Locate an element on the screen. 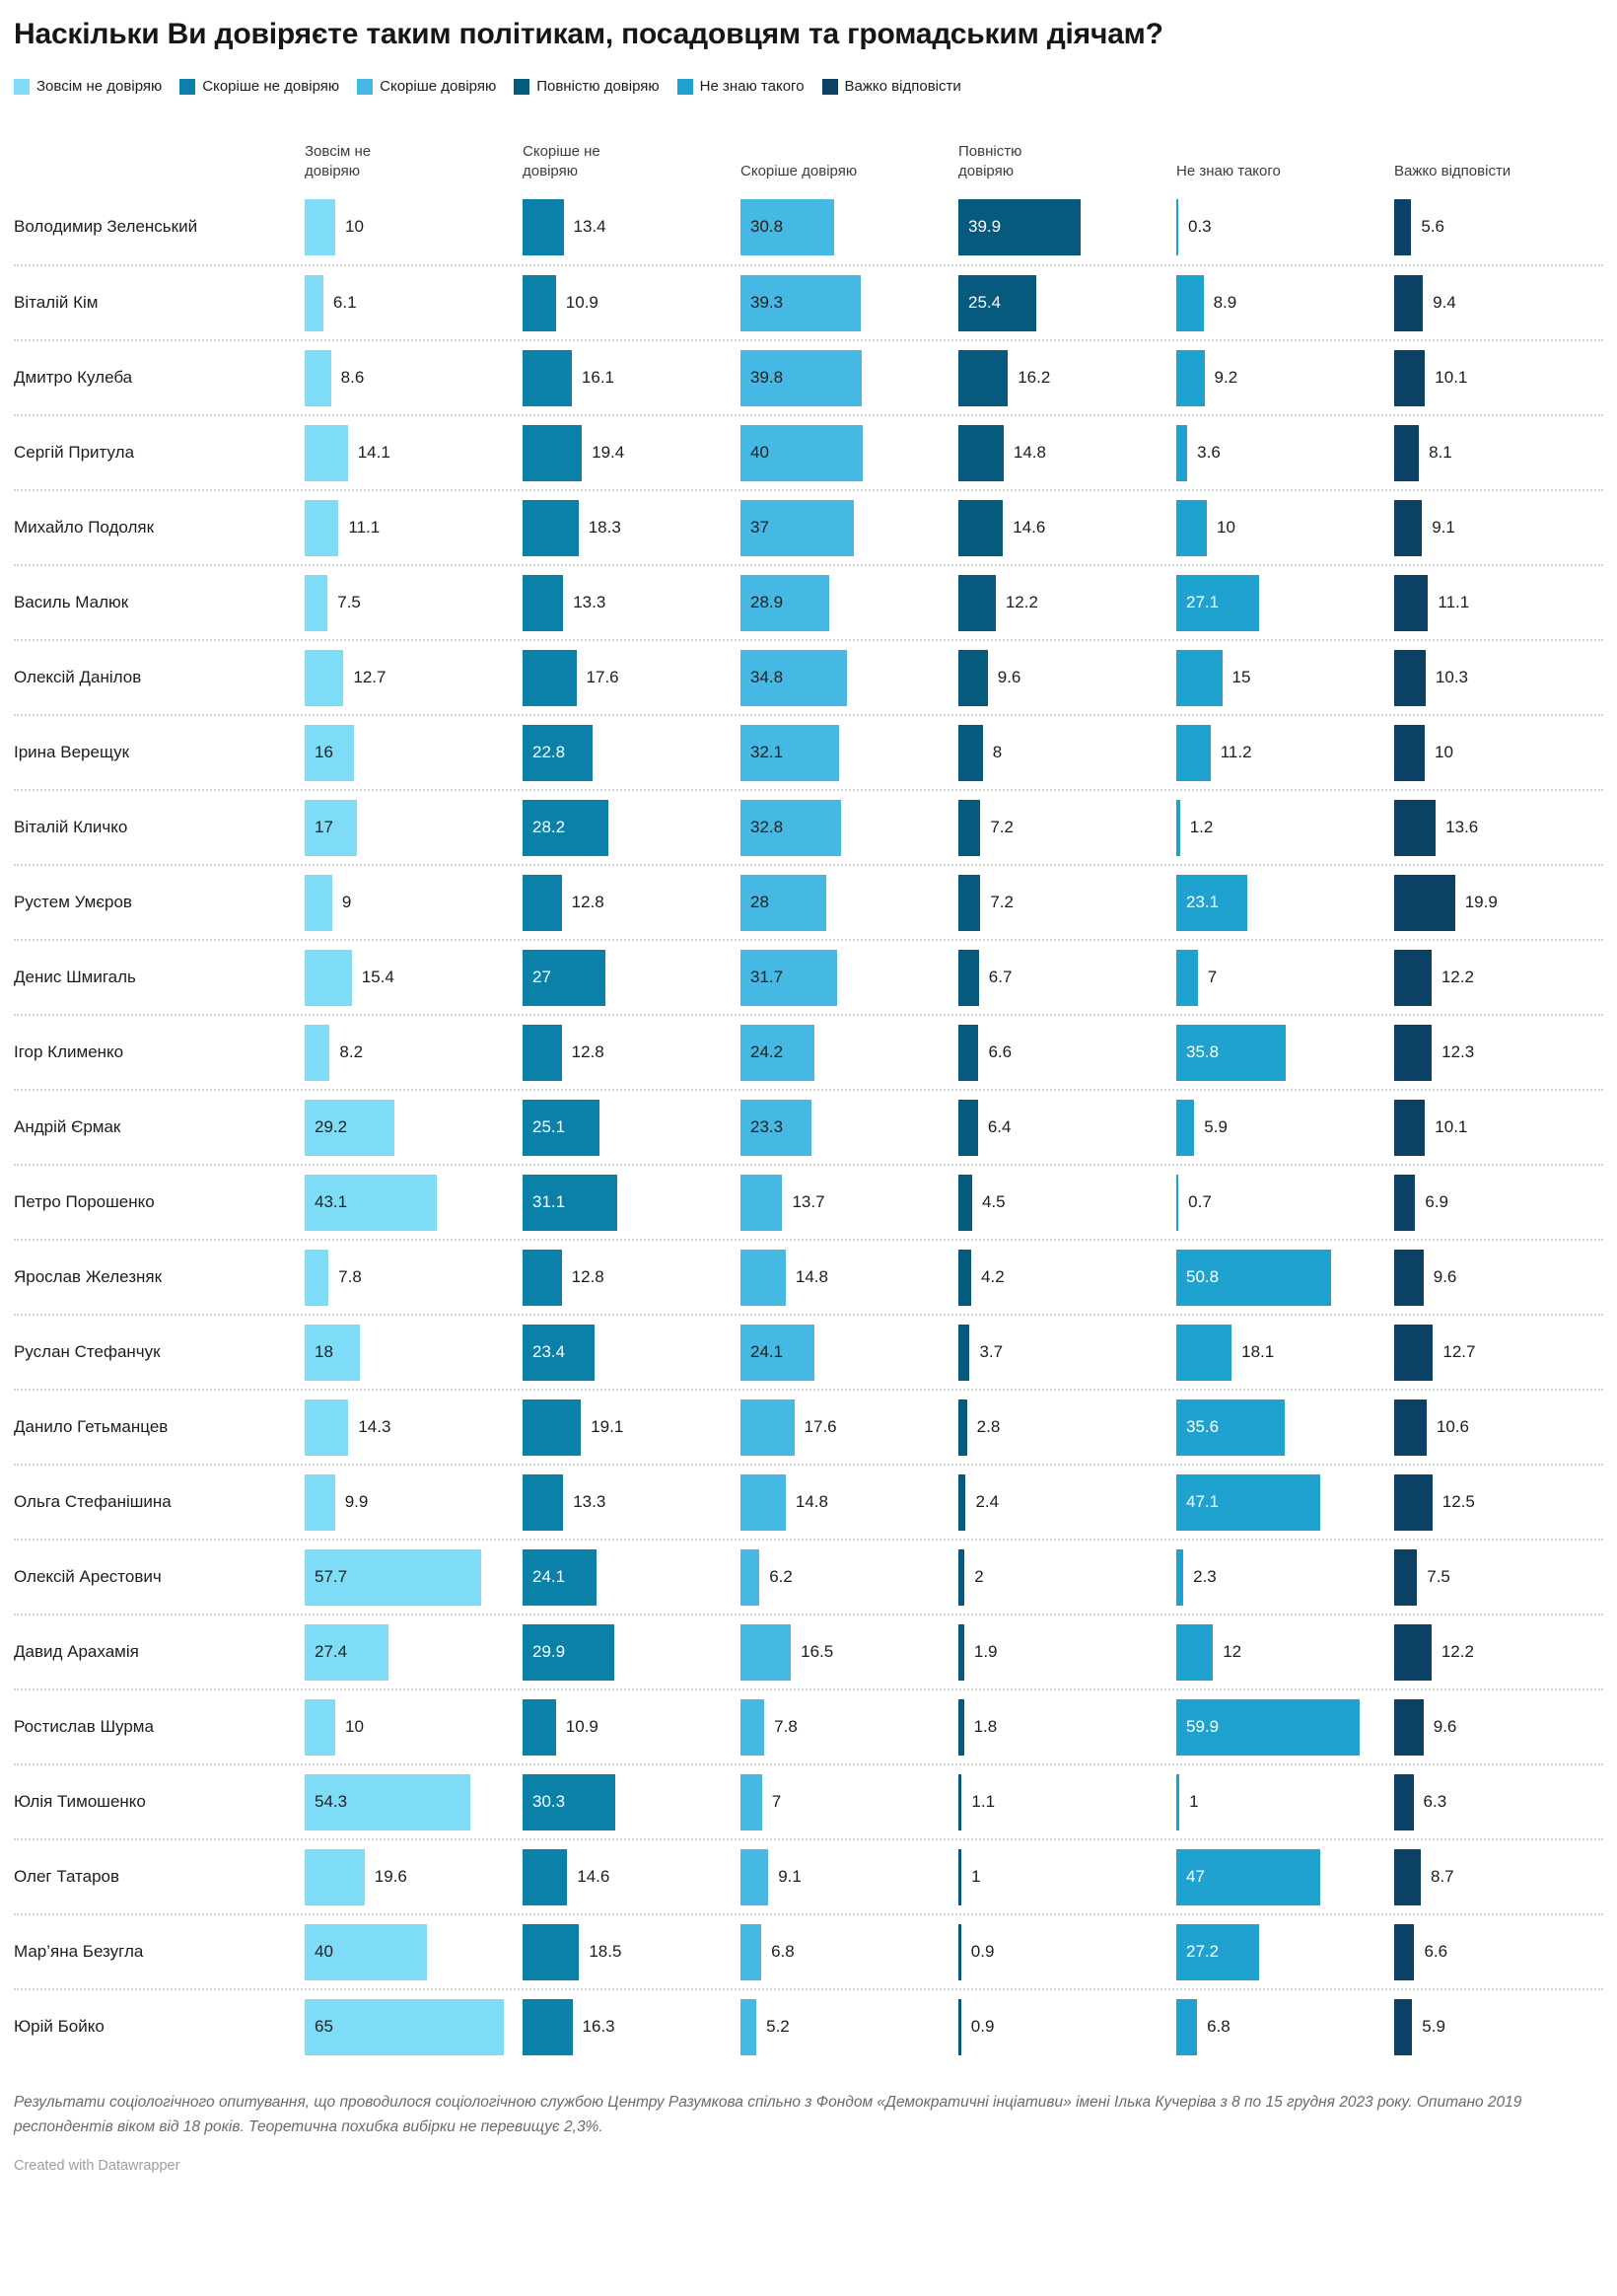 This screenshot has width=1617, height=2296. bar-value-label: 19.6 is located at coordinates (390, 1877).